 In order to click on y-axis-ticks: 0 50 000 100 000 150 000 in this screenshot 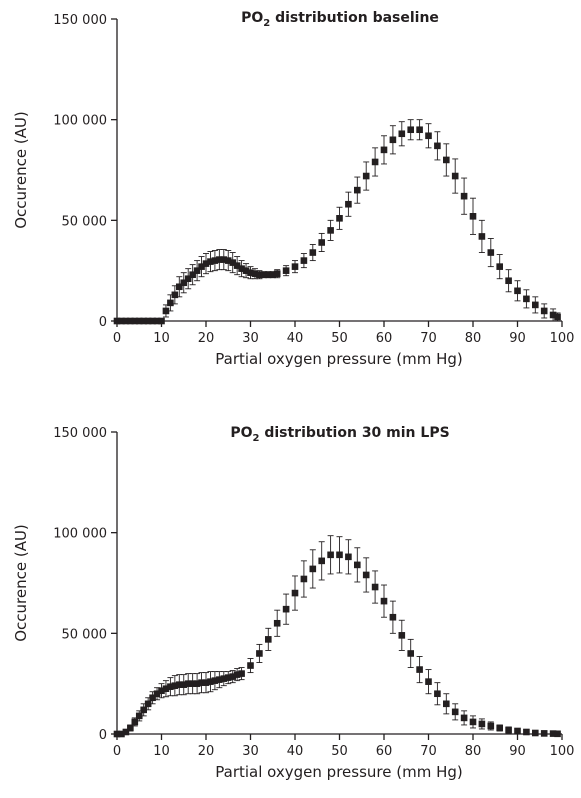, I will do `click(85, 171)`.